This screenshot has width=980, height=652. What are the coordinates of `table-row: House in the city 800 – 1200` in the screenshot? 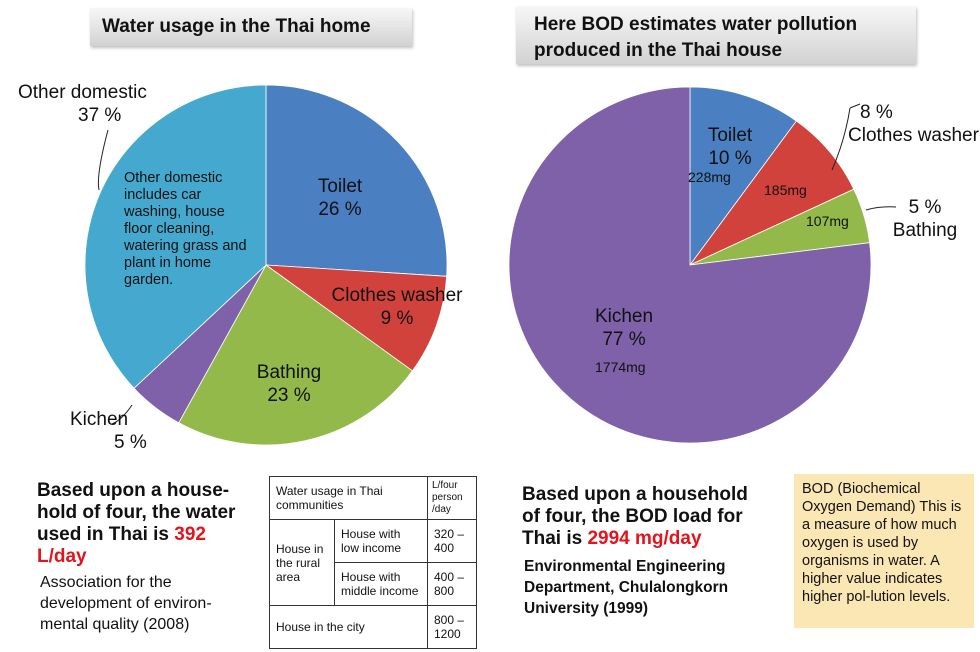 It's located at (373, 627).